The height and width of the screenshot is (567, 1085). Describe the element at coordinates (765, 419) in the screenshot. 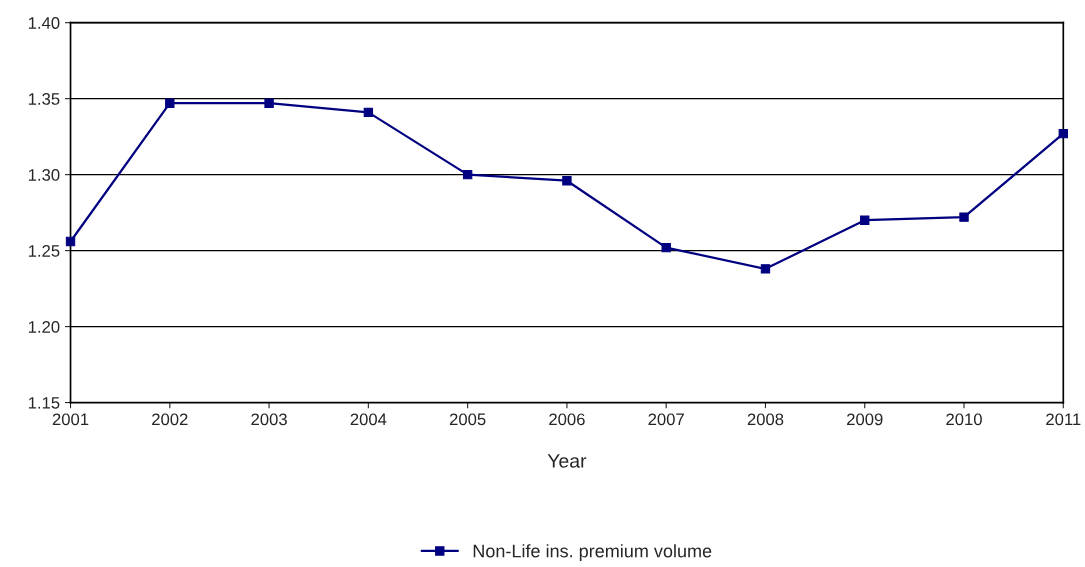

I see `x-tick-label: 2008` at that location.